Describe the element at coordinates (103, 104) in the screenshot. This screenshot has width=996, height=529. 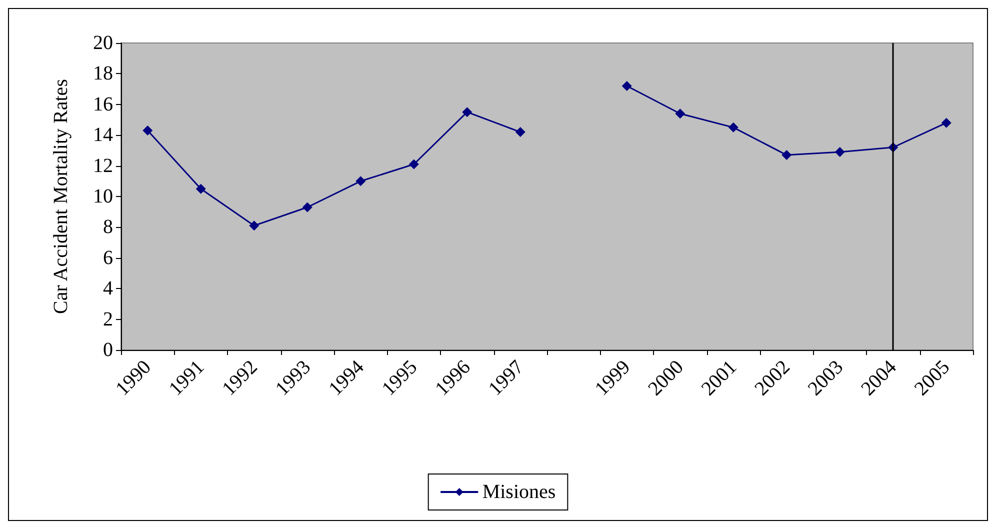
I see `y-tick-label: 16` at that location.